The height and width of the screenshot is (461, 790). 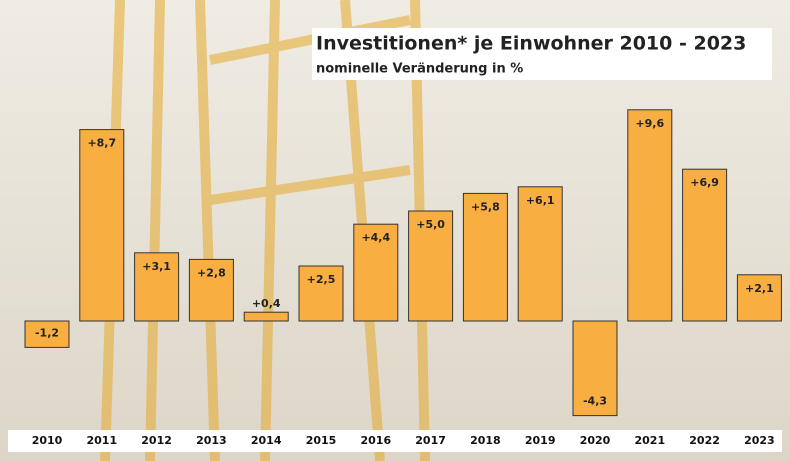 What do you see at coordinates (704, 440) in the screenshot?
I see `x-tick-label: 2022` at bounding box center [704, 440].